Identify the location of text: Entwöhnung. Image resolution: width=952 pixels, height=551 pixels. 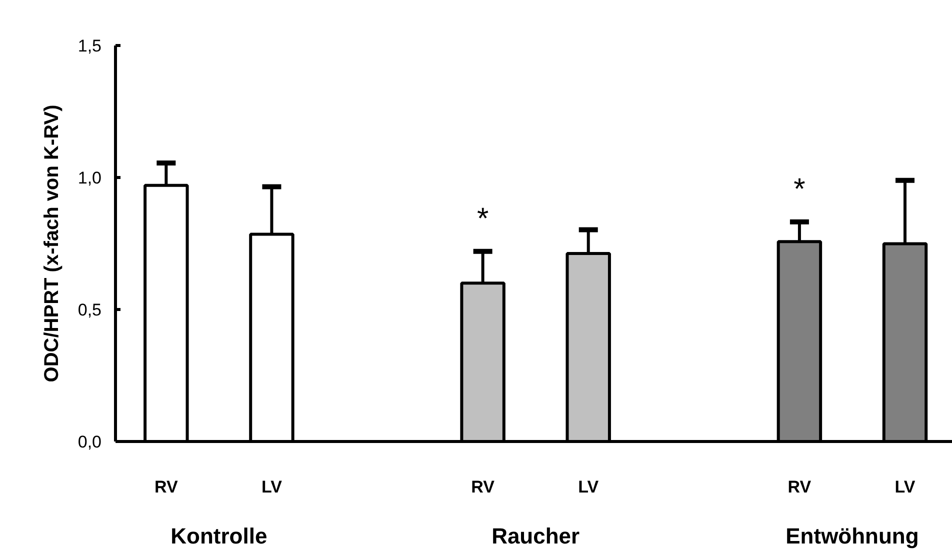
(852, 536).